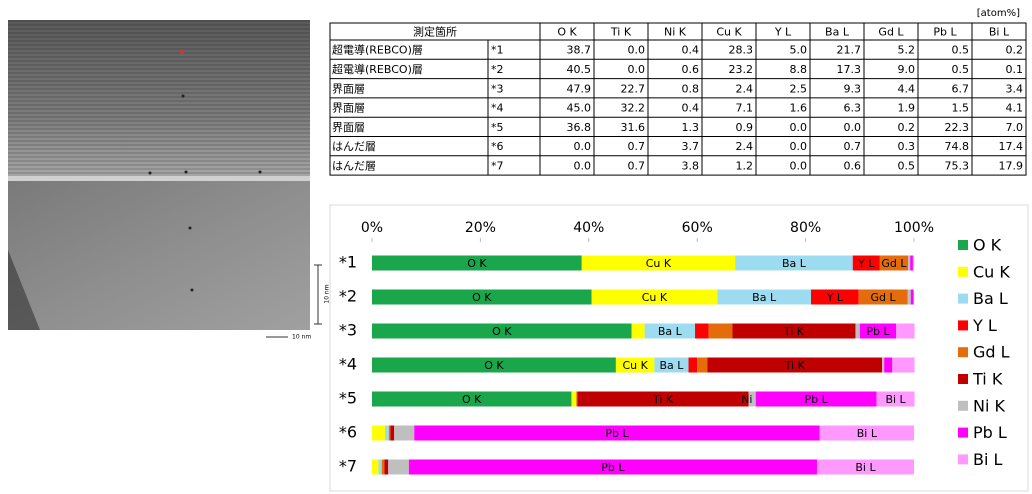 This screenshot has height=494, width=1032. What do you see at coordinates (867, 433) in the screenshot?
I see `segment-label: Bi L` at bounding box center [867, 433].